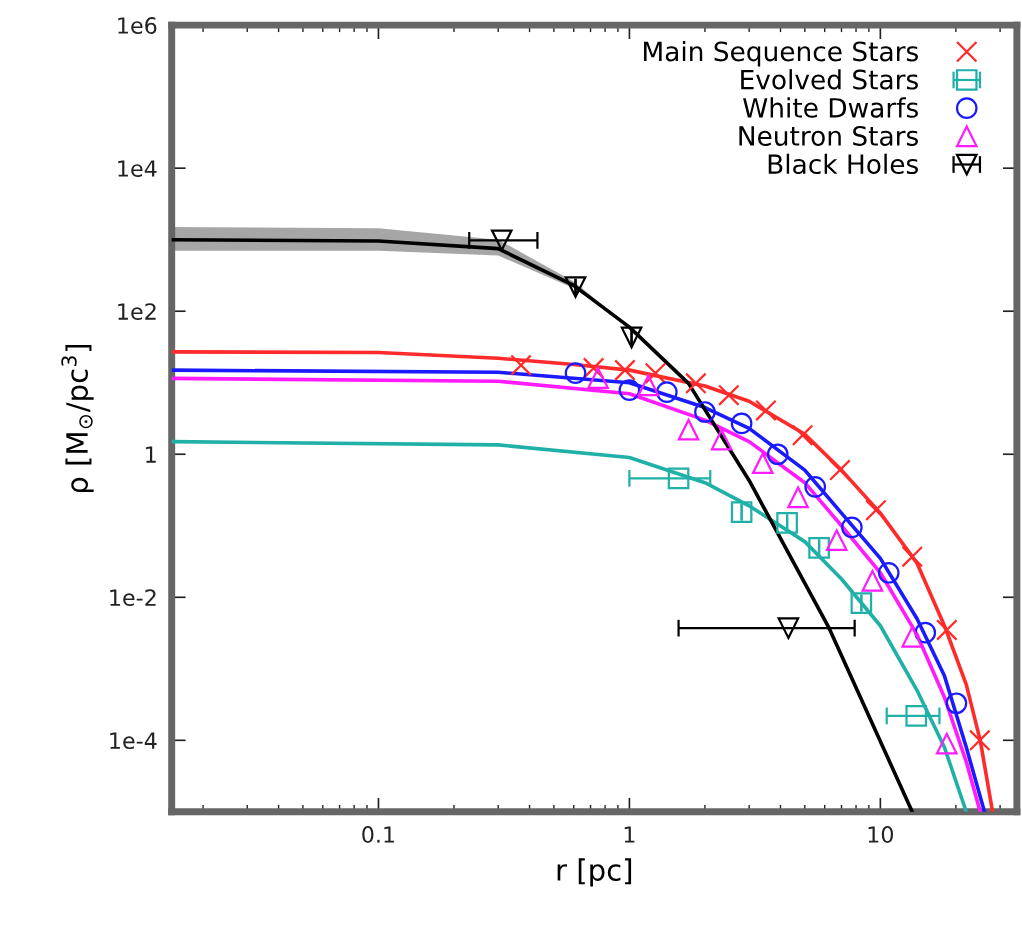 The width and height of the screenshot is (1022, 931). Describe the element at coordinates (137, 311) in the screenshot. I see `y-tick-label: 1e2` at that location.